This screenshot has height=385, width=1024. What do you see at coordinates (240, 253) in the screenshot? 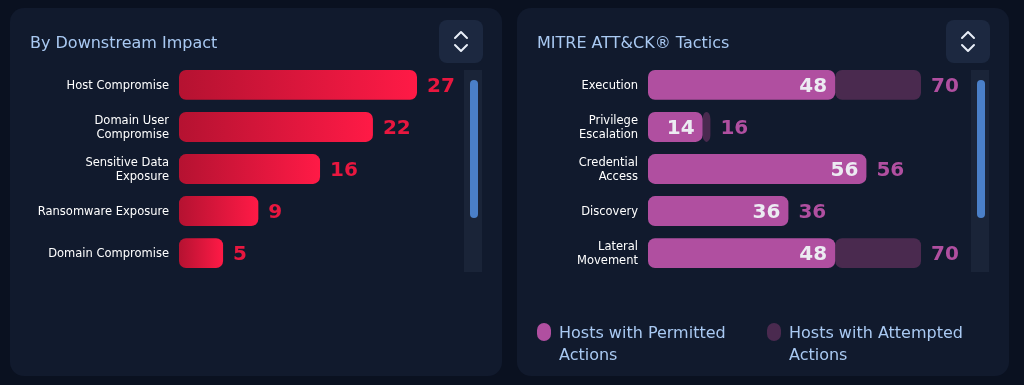
I see `data-label: 5` at bounding box center [240, 253].